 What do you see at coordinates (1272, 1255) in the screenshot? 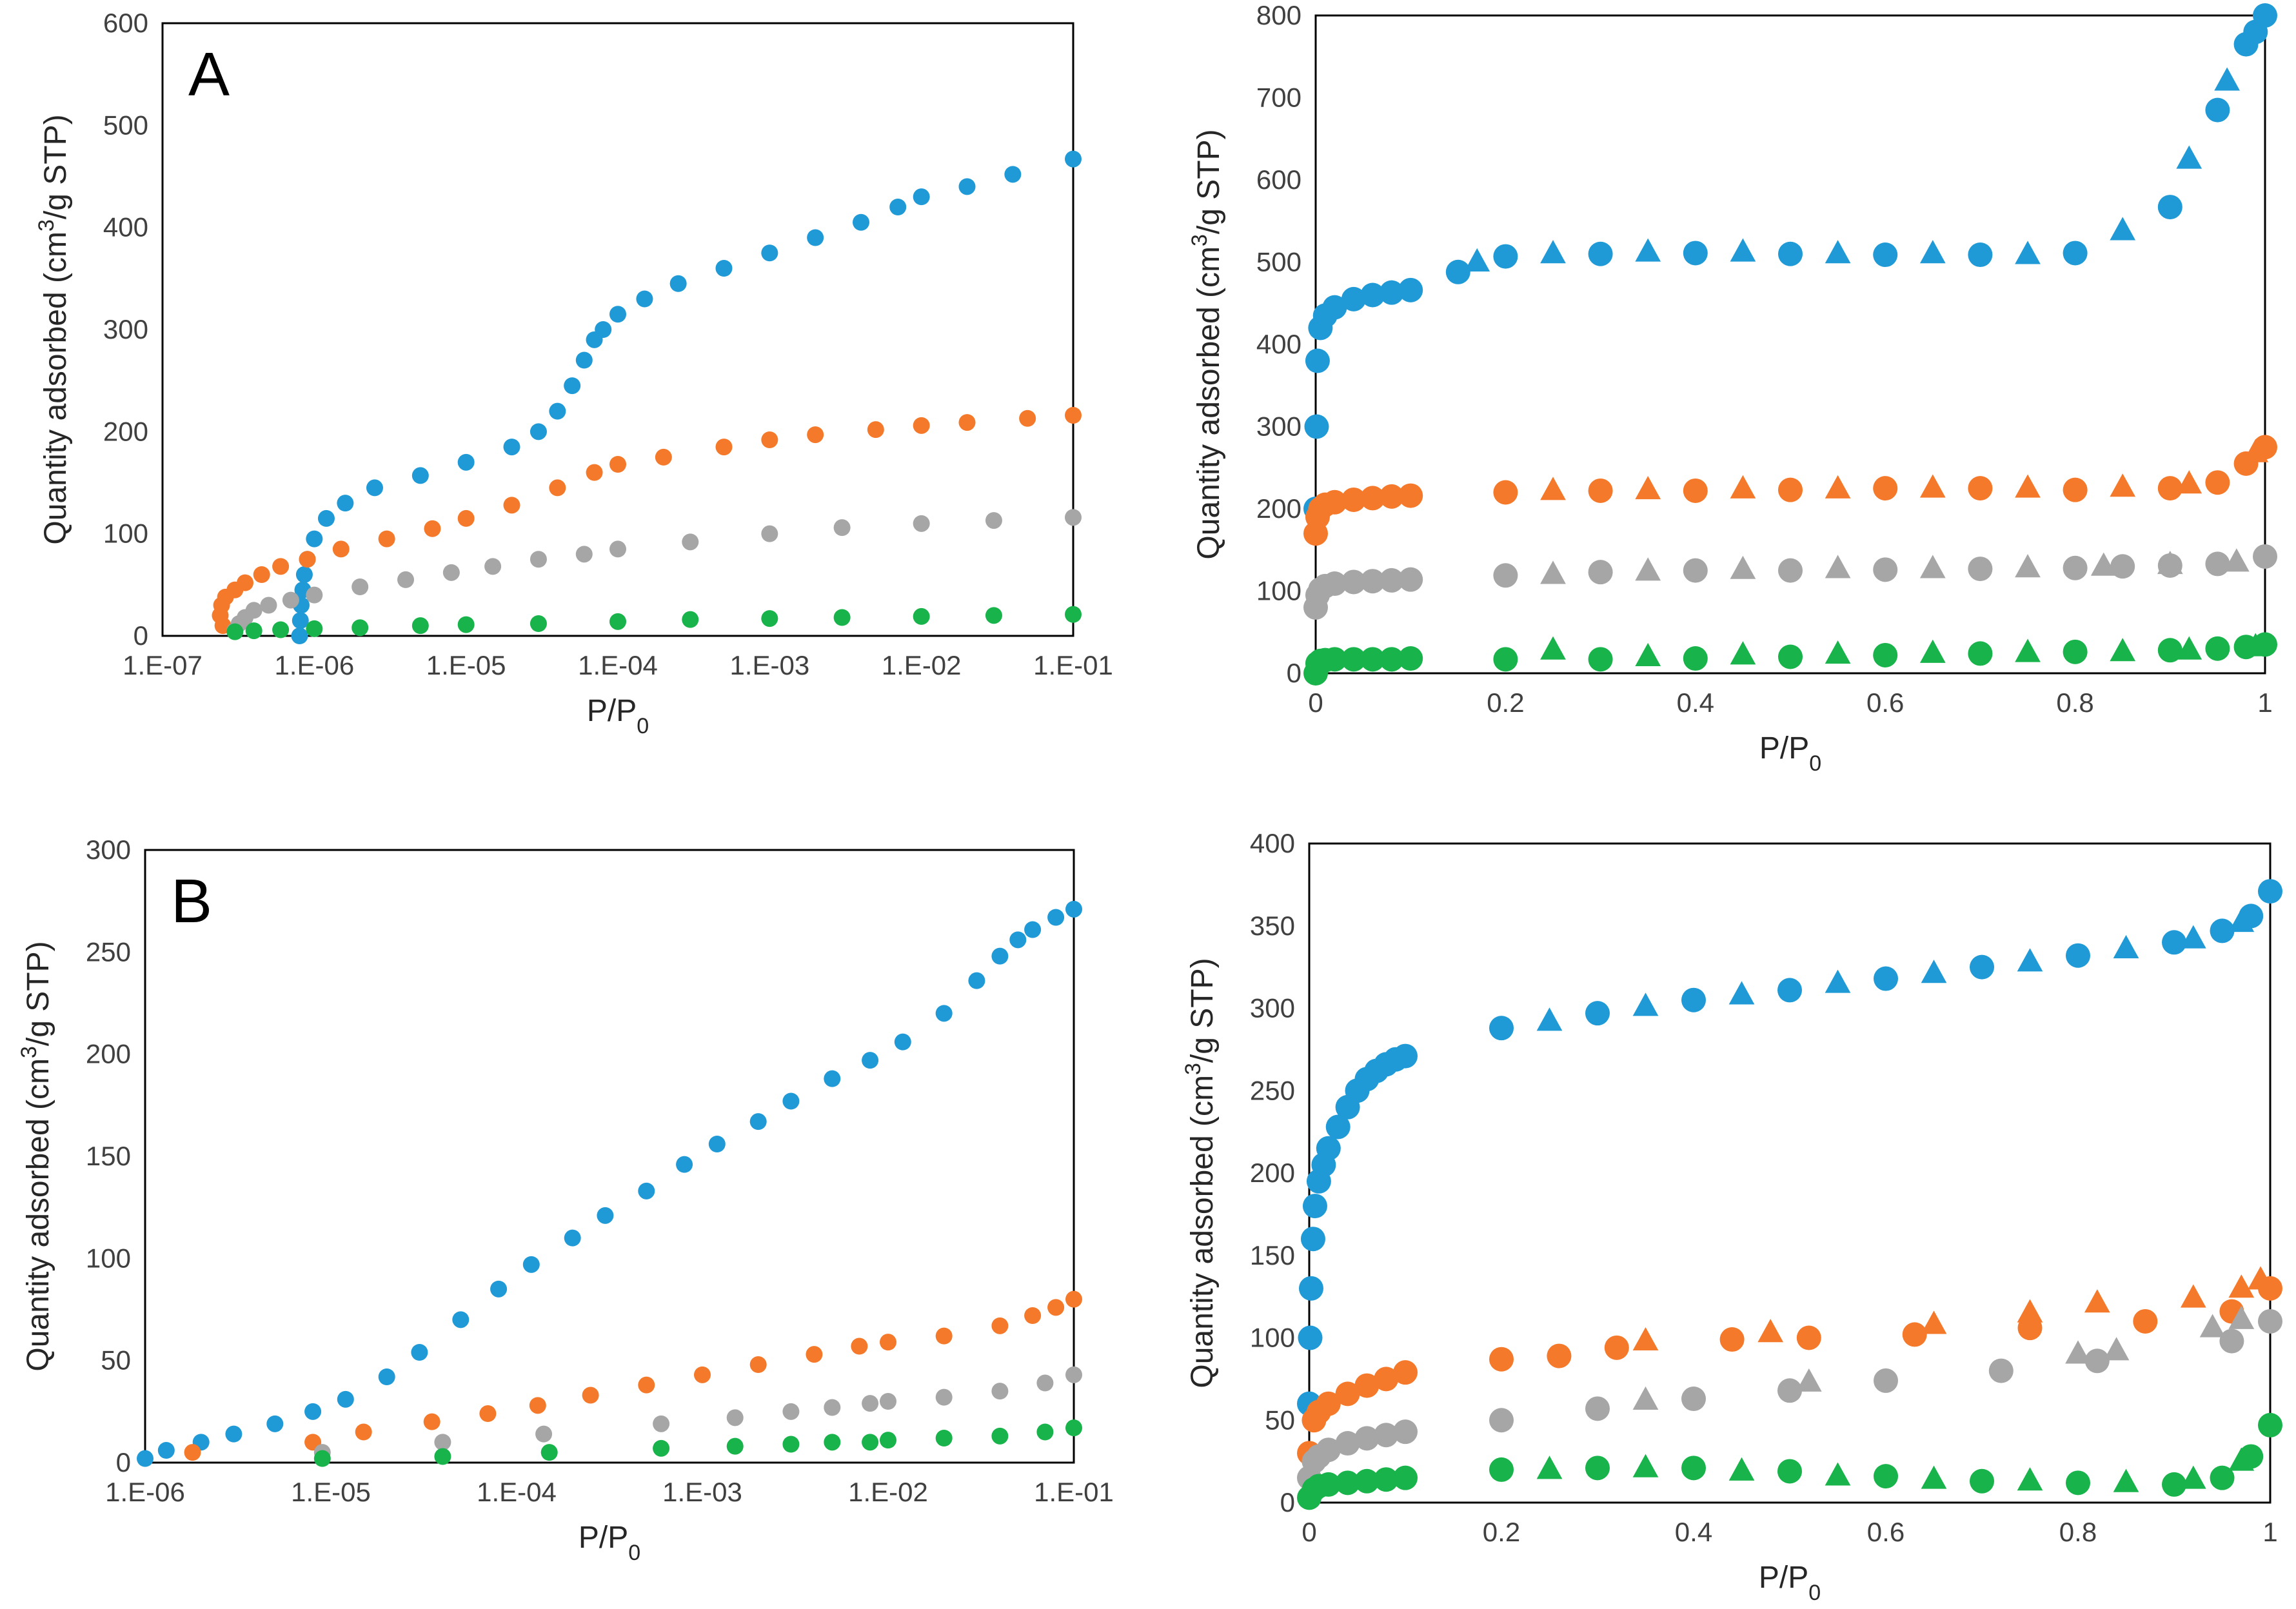
I see `y-tick-label: 150` at bounding box center [1272, 1255].